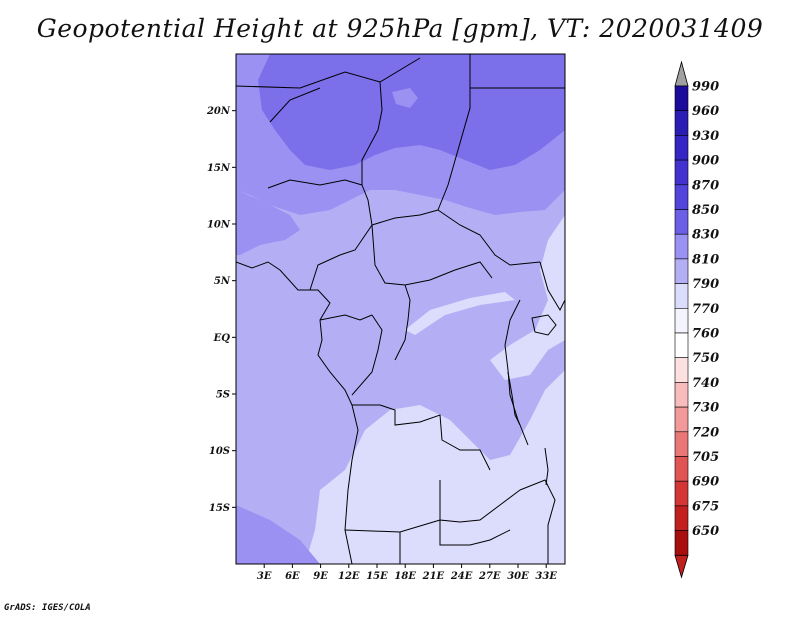  Describe the element at coordinates (537, 521) in the screenshot. I see `border-mozambique` at that location.